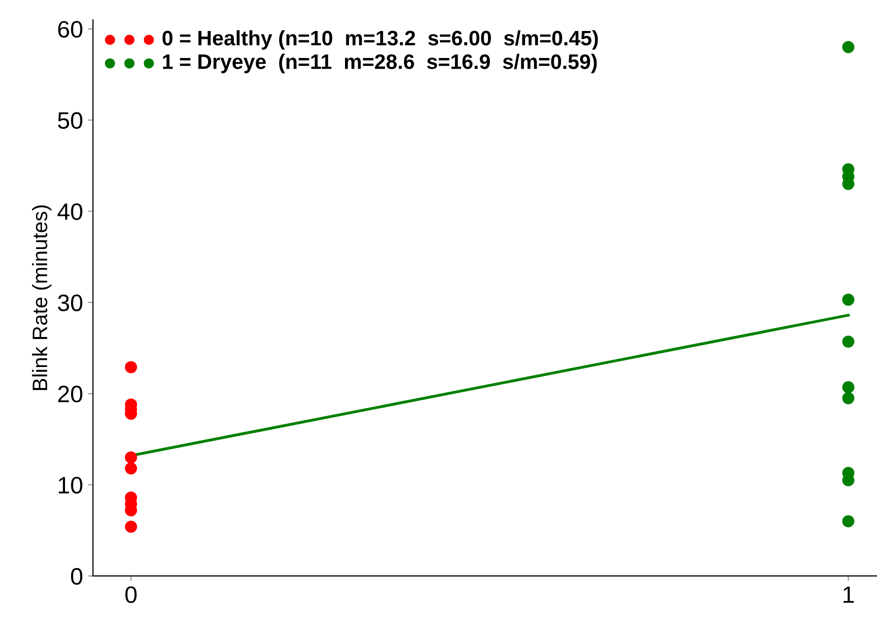 The height and width of the screenshot is (618, 877). What do you see at coordinates (76, 576) in the screenshot?
I see `y-tick-label: 0` at bounding box center [76, 576].